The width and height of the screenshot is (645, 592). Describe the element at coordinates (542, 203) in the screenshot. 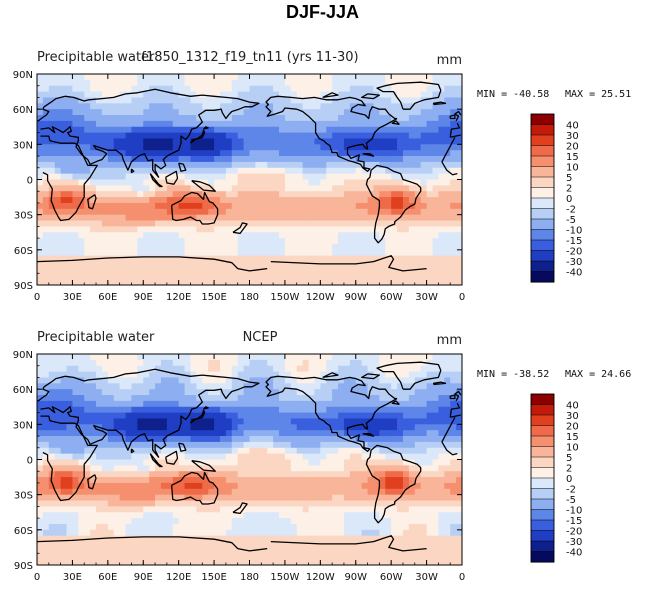

I see `colorbar-swatch` at that location.